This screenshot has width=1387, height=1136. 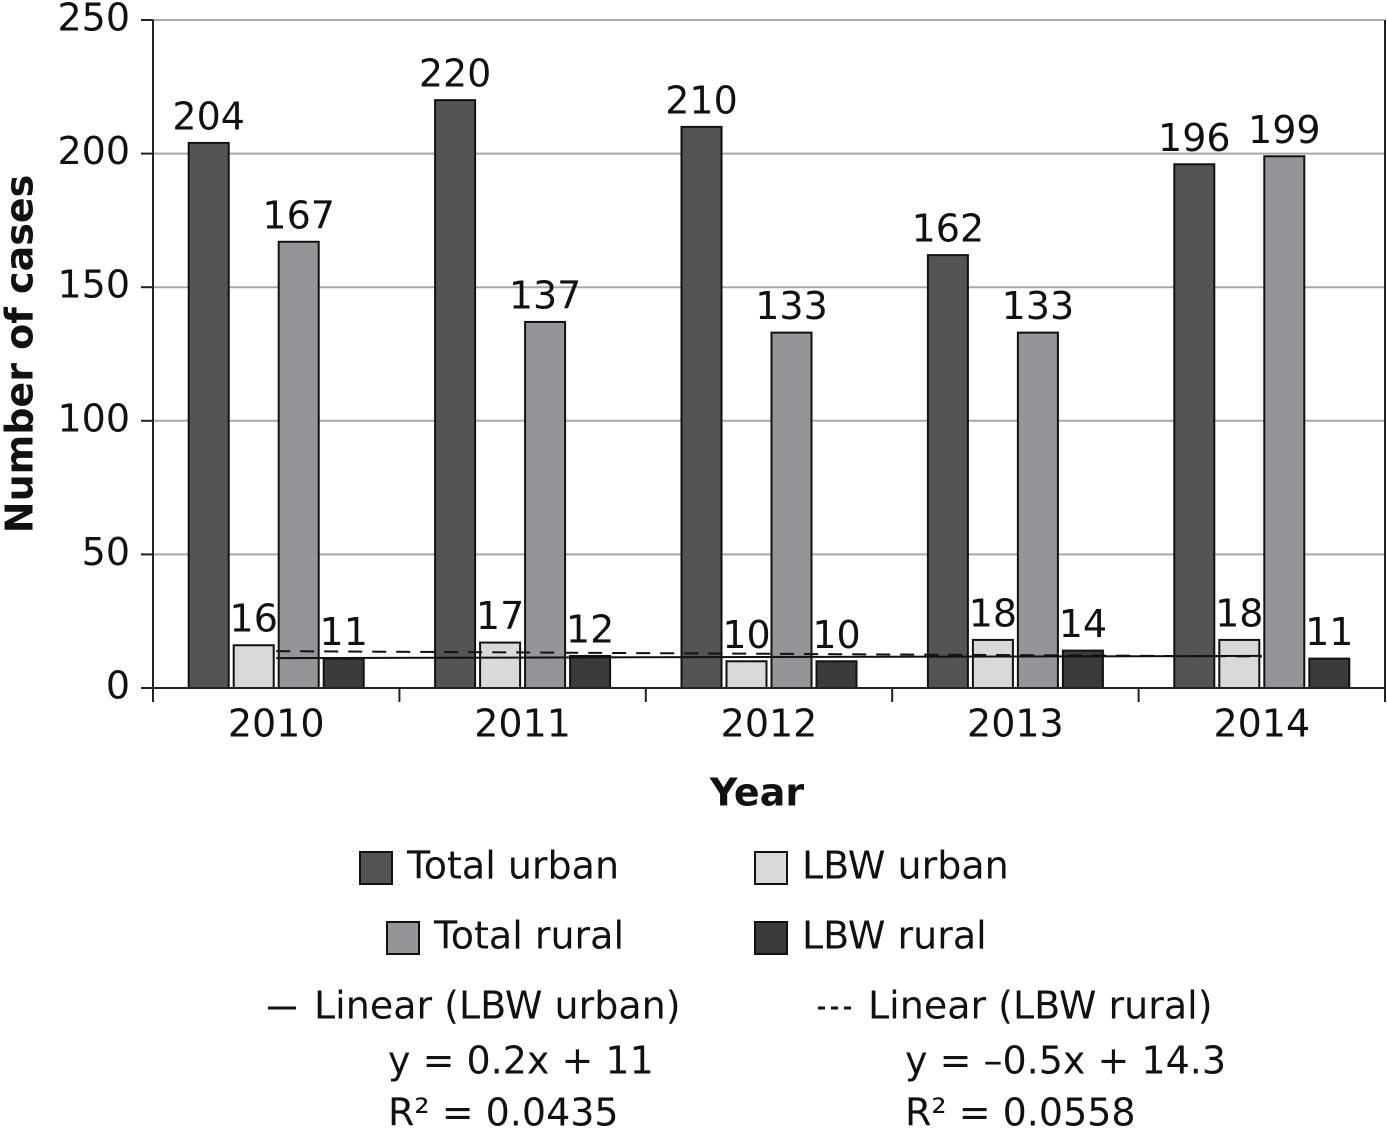 I want to click on data-label: 167, so click(x=298, y=215).